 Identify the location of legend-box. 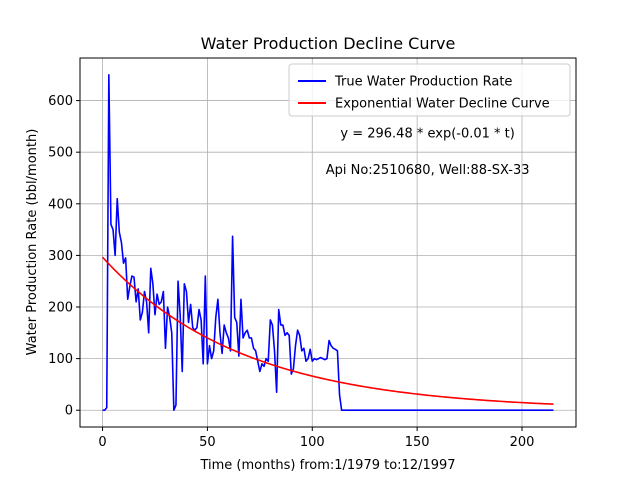
(429, 90).